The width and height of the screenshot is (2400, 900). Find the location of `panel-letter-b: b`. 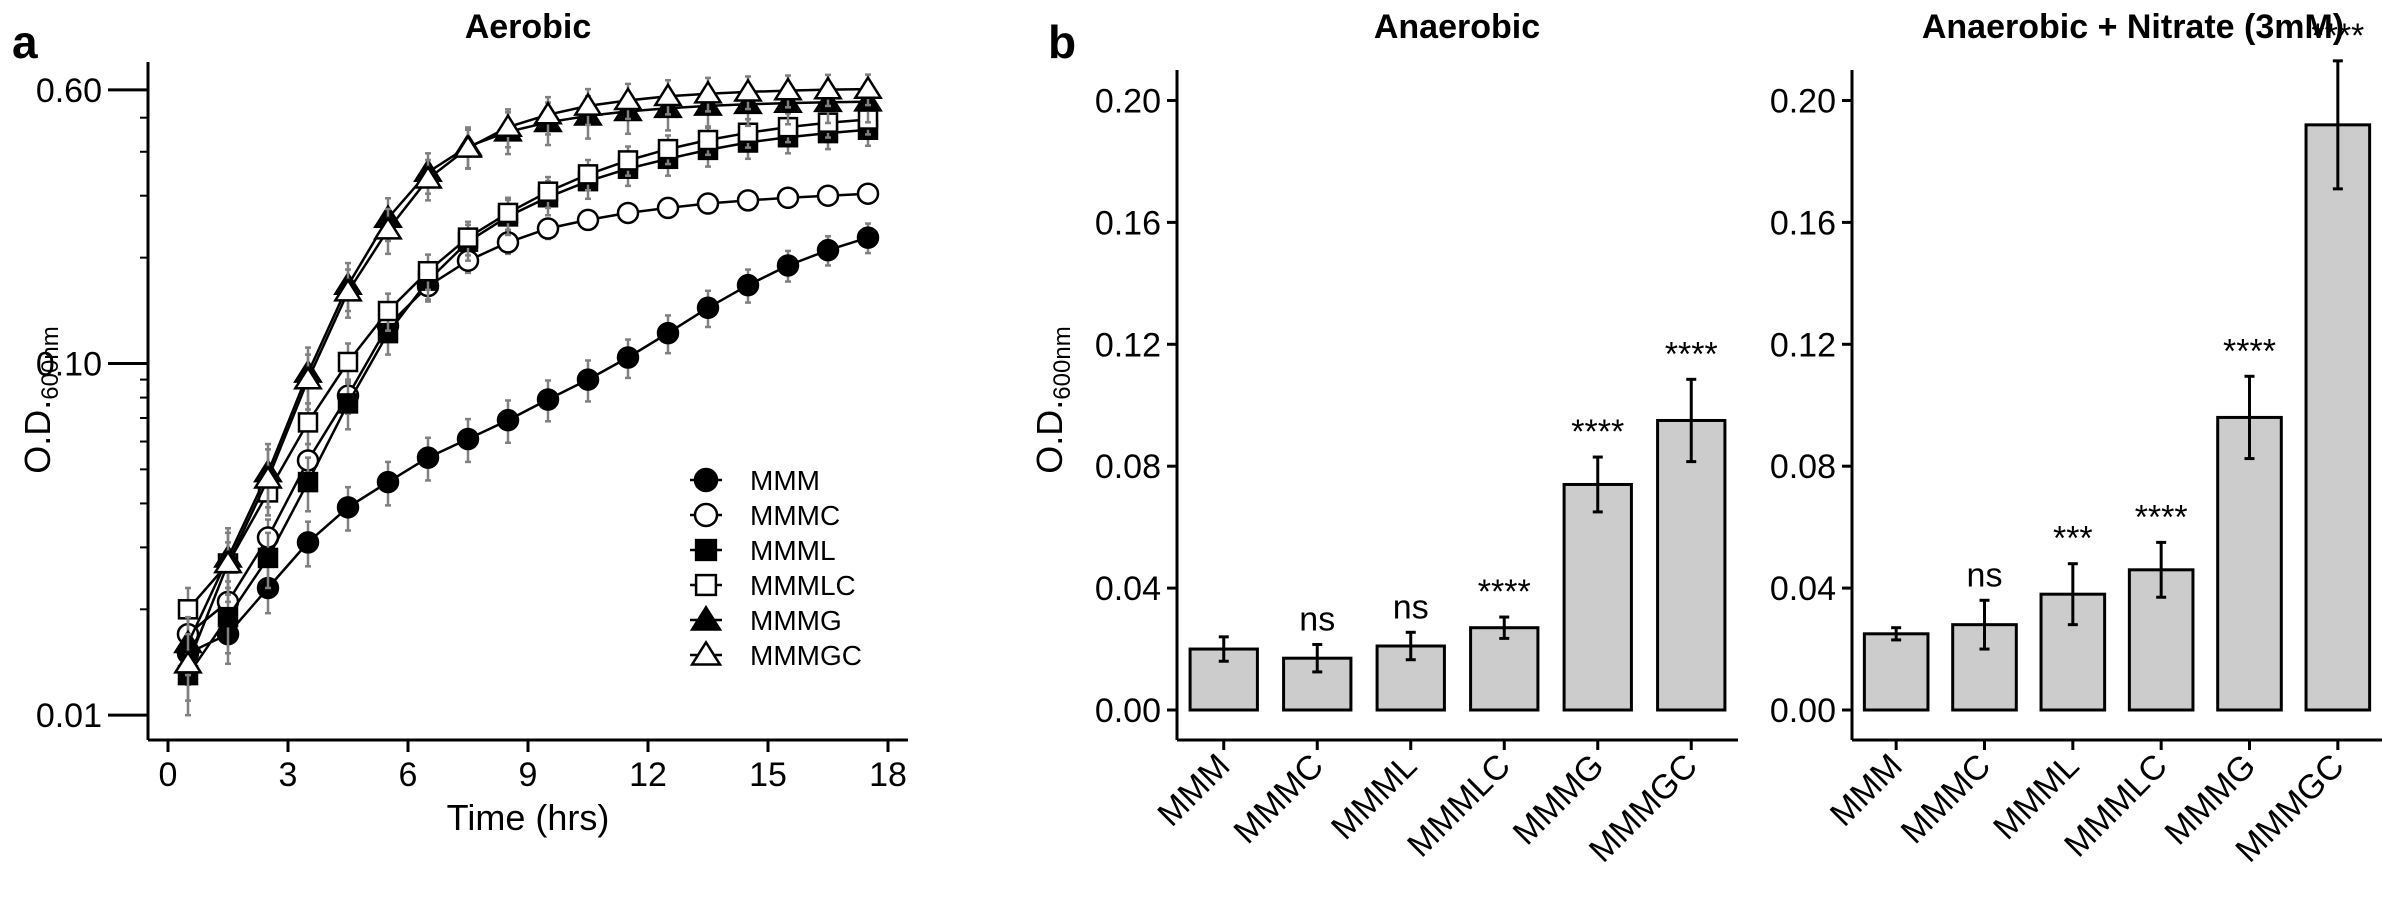

panel-letter-b: b is located at coordinates (1062, 42).